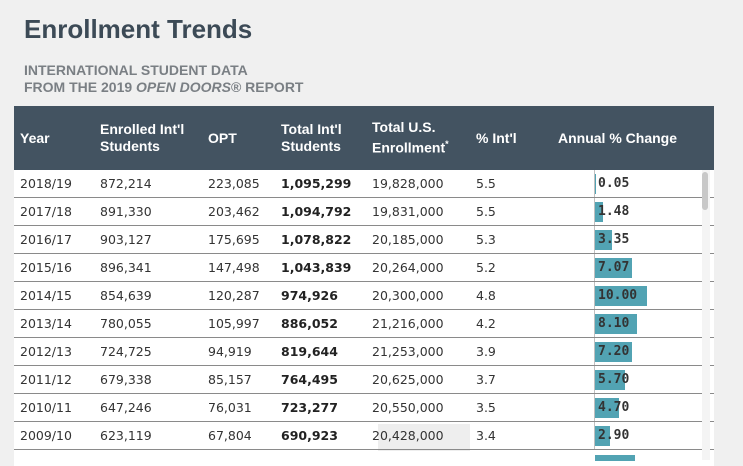 This screenshot has width=743, height=466. I want to click on column-header-total-intl: Total Int'l Students, so click(311, 137).